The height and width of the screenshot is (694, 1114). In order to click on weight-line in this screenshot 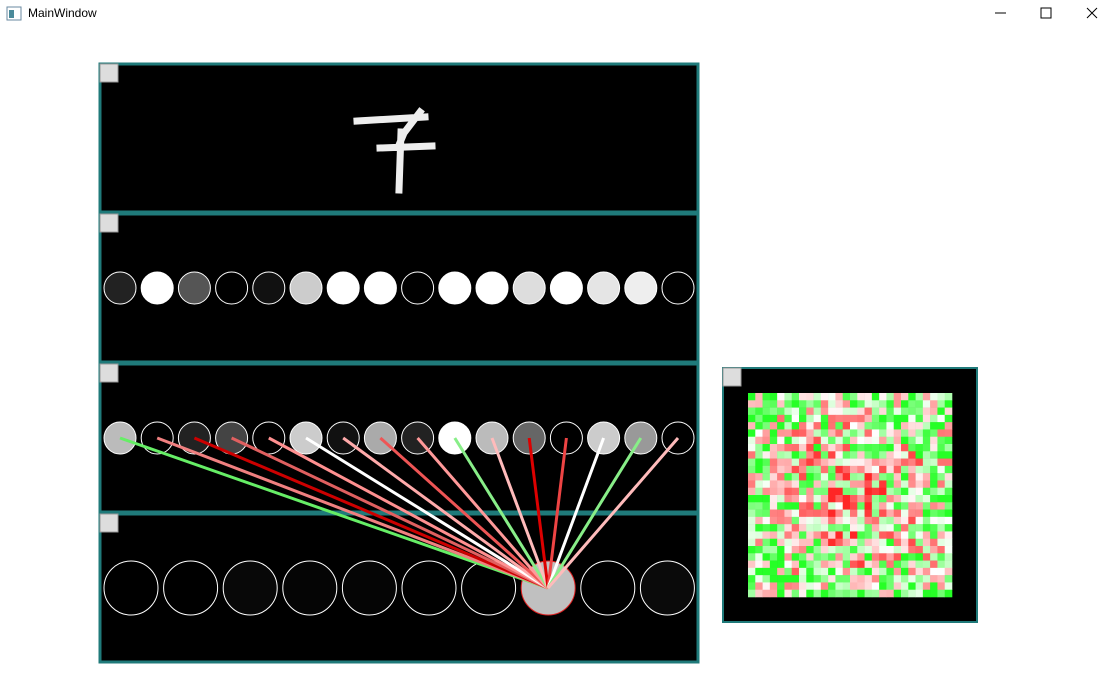, I will do `click(557, 513)`.